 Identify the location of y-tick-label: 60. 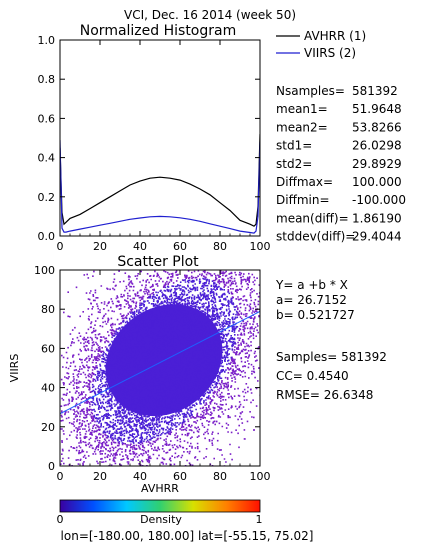
(48, 348).